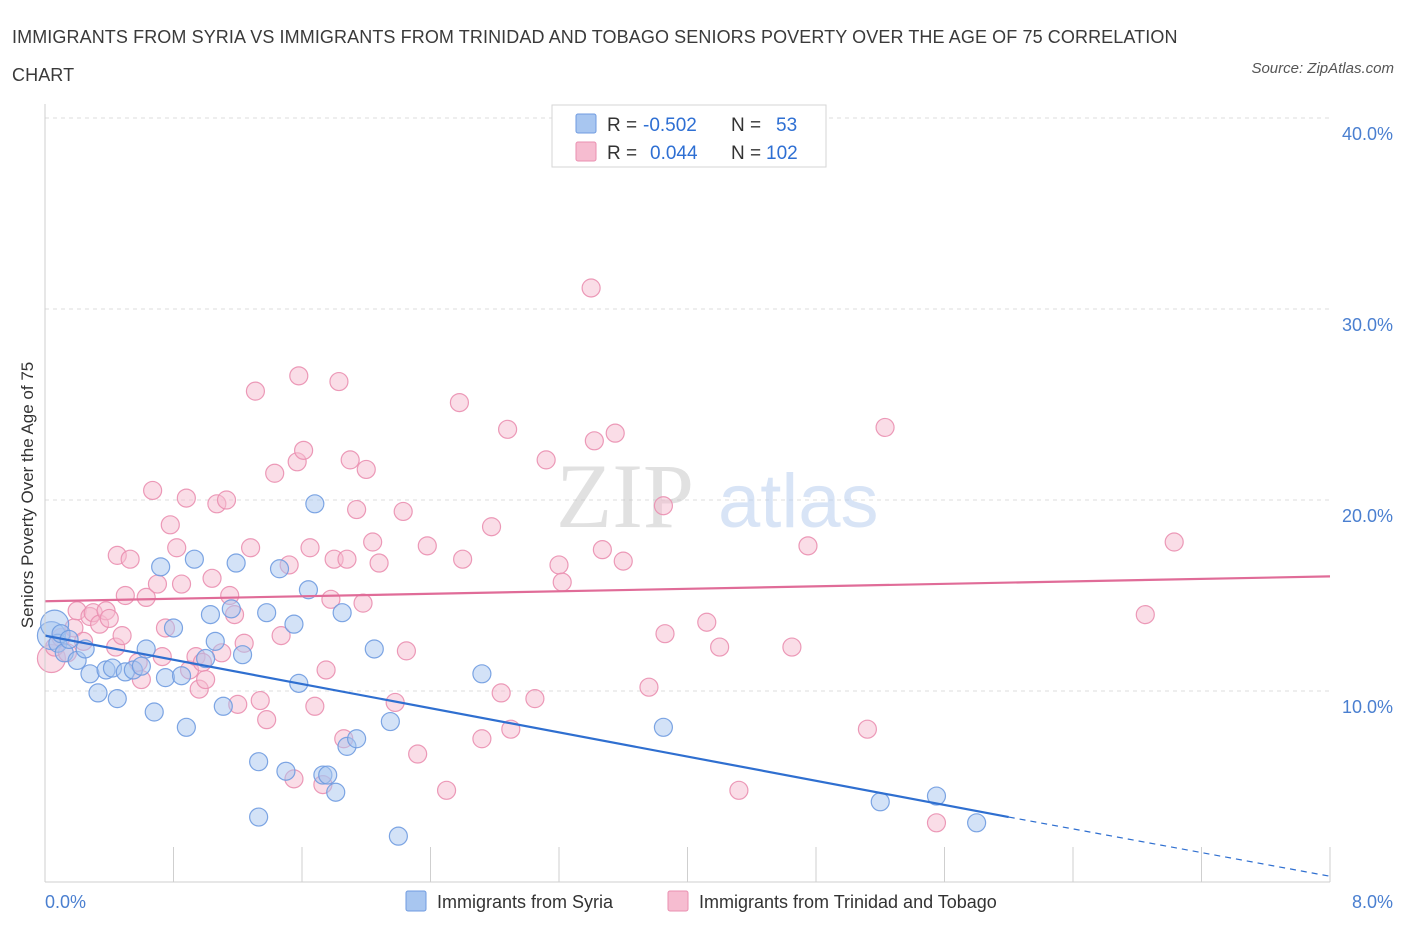  Describe the element at coordinates (687, 589) in the screenshot. I see `trinidad-trend-line` at that location.